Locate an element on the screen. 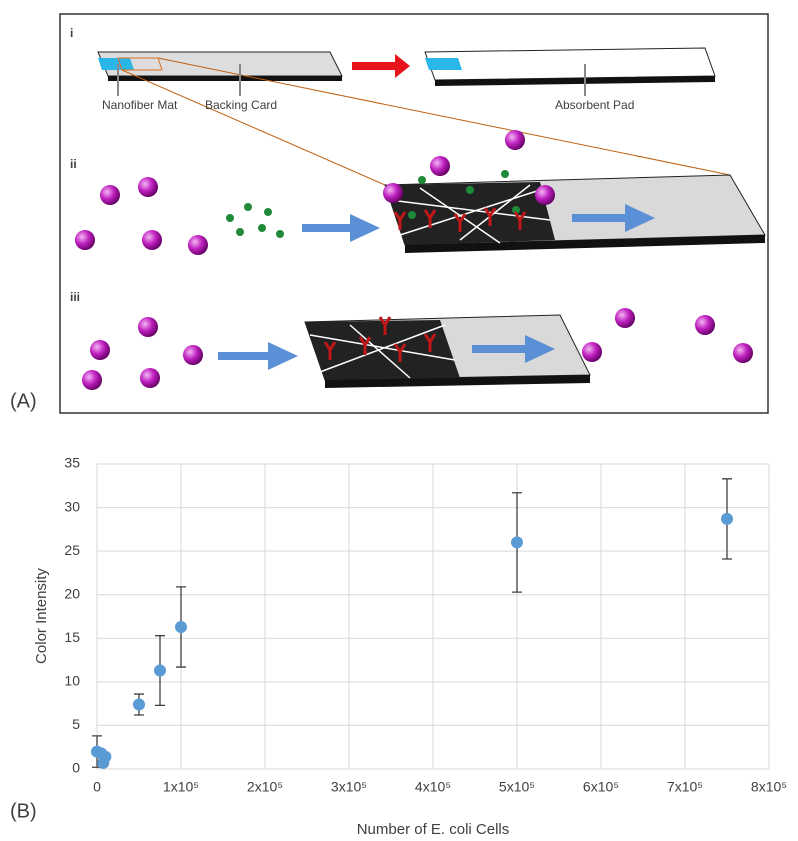 This screenshot has width=798, height=841. x-tick-label: 4x10⁵ is located at coordinates (433, 787).